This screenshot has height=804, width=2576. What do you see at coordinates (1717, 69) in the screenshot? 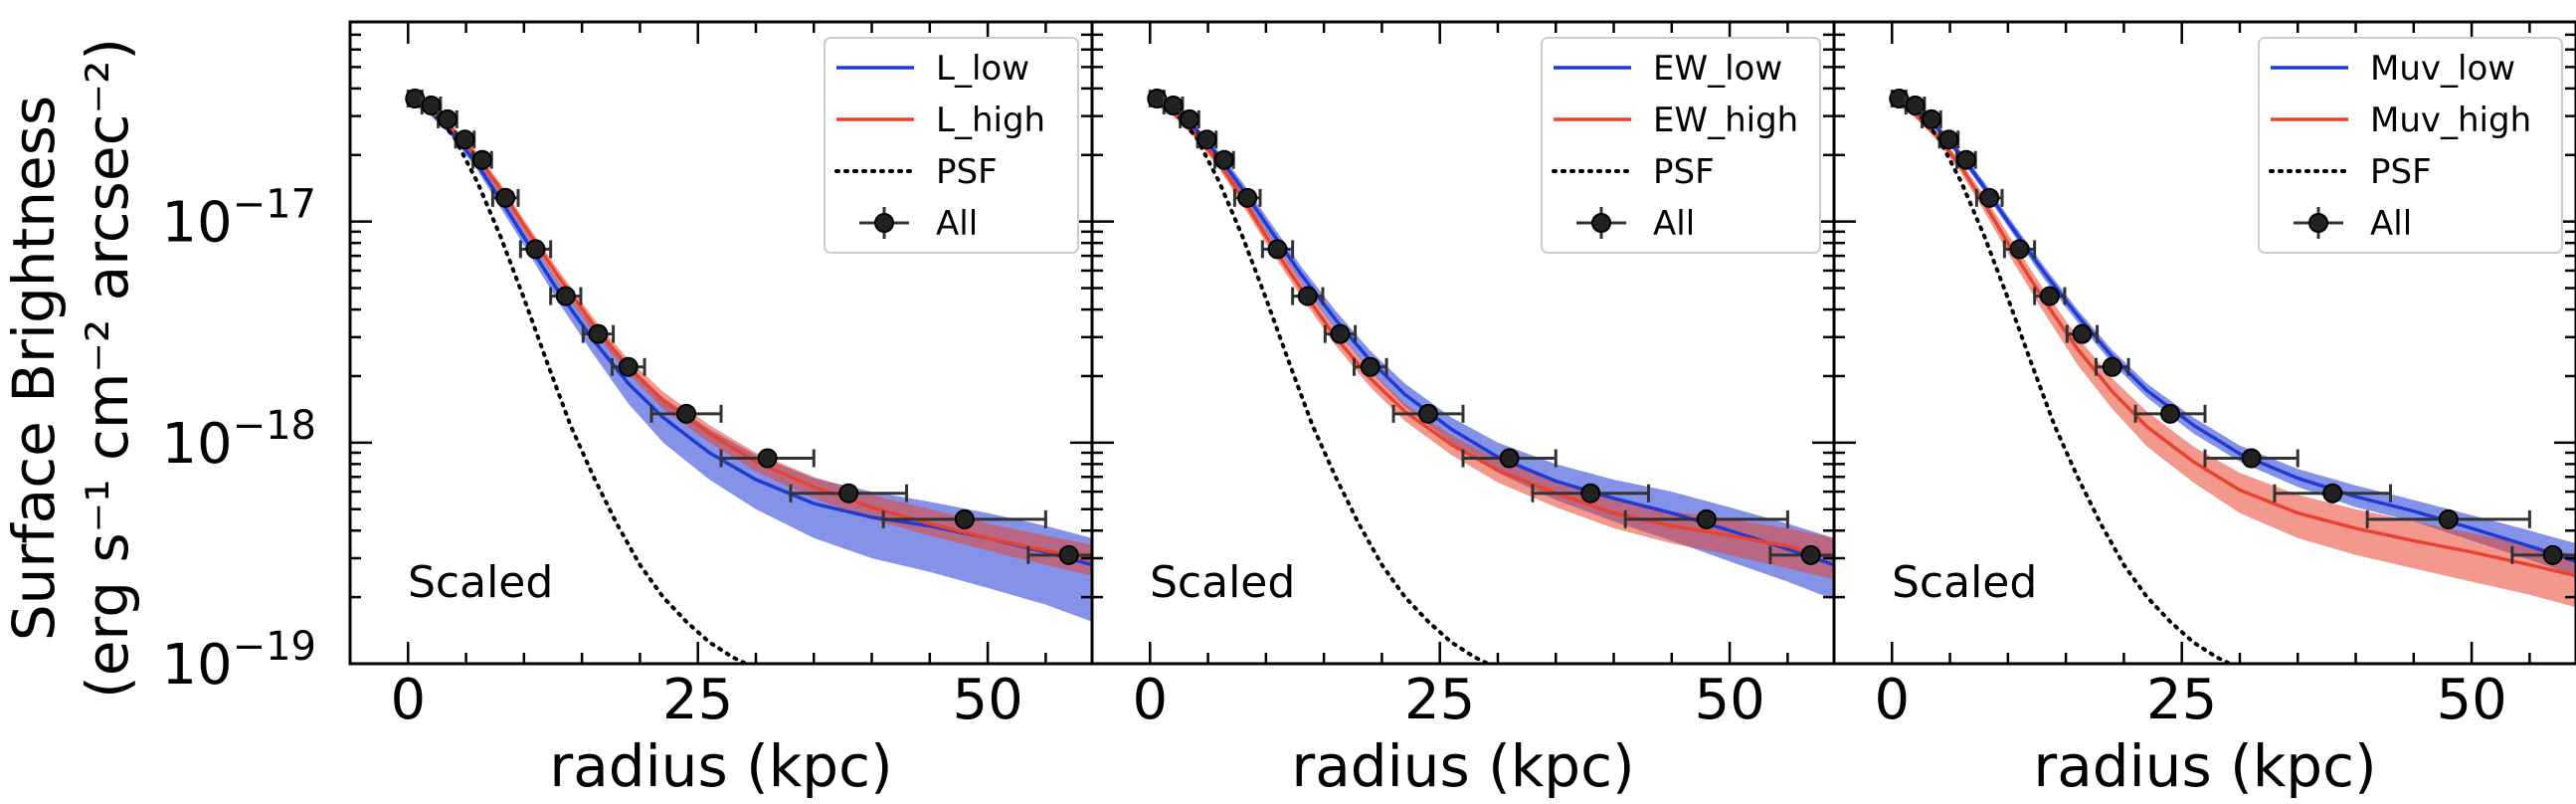
I see `legend-label: EW_low` at bounding box center [1717, 69].